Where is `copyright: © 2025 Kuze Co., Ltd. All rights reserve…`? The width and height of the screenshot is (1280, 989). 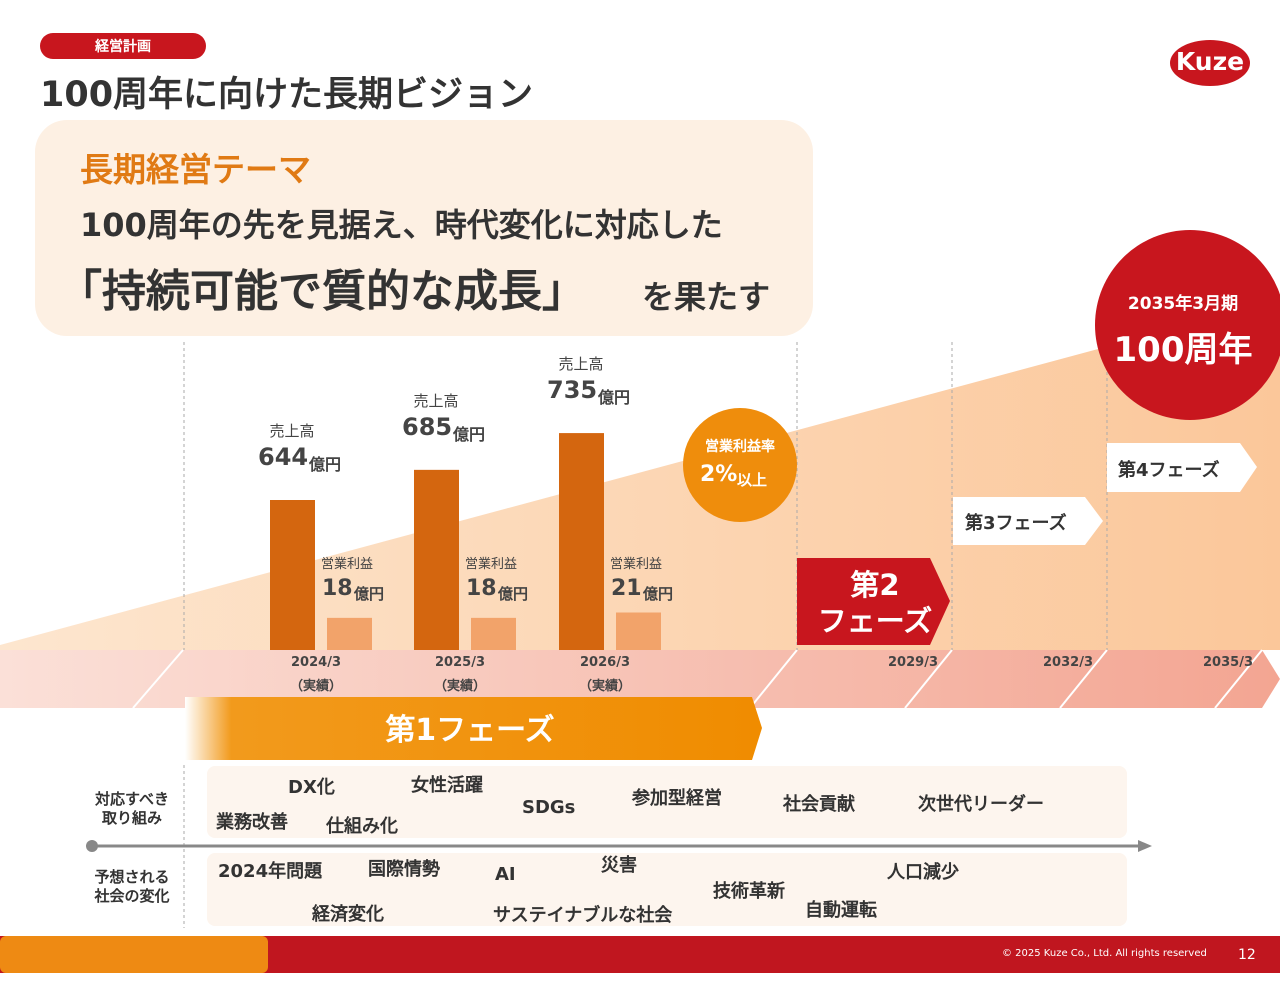
copyright: © 2025 Kuze Co., Ltd. All rights reserve… is located at coordinates (1104, 953).